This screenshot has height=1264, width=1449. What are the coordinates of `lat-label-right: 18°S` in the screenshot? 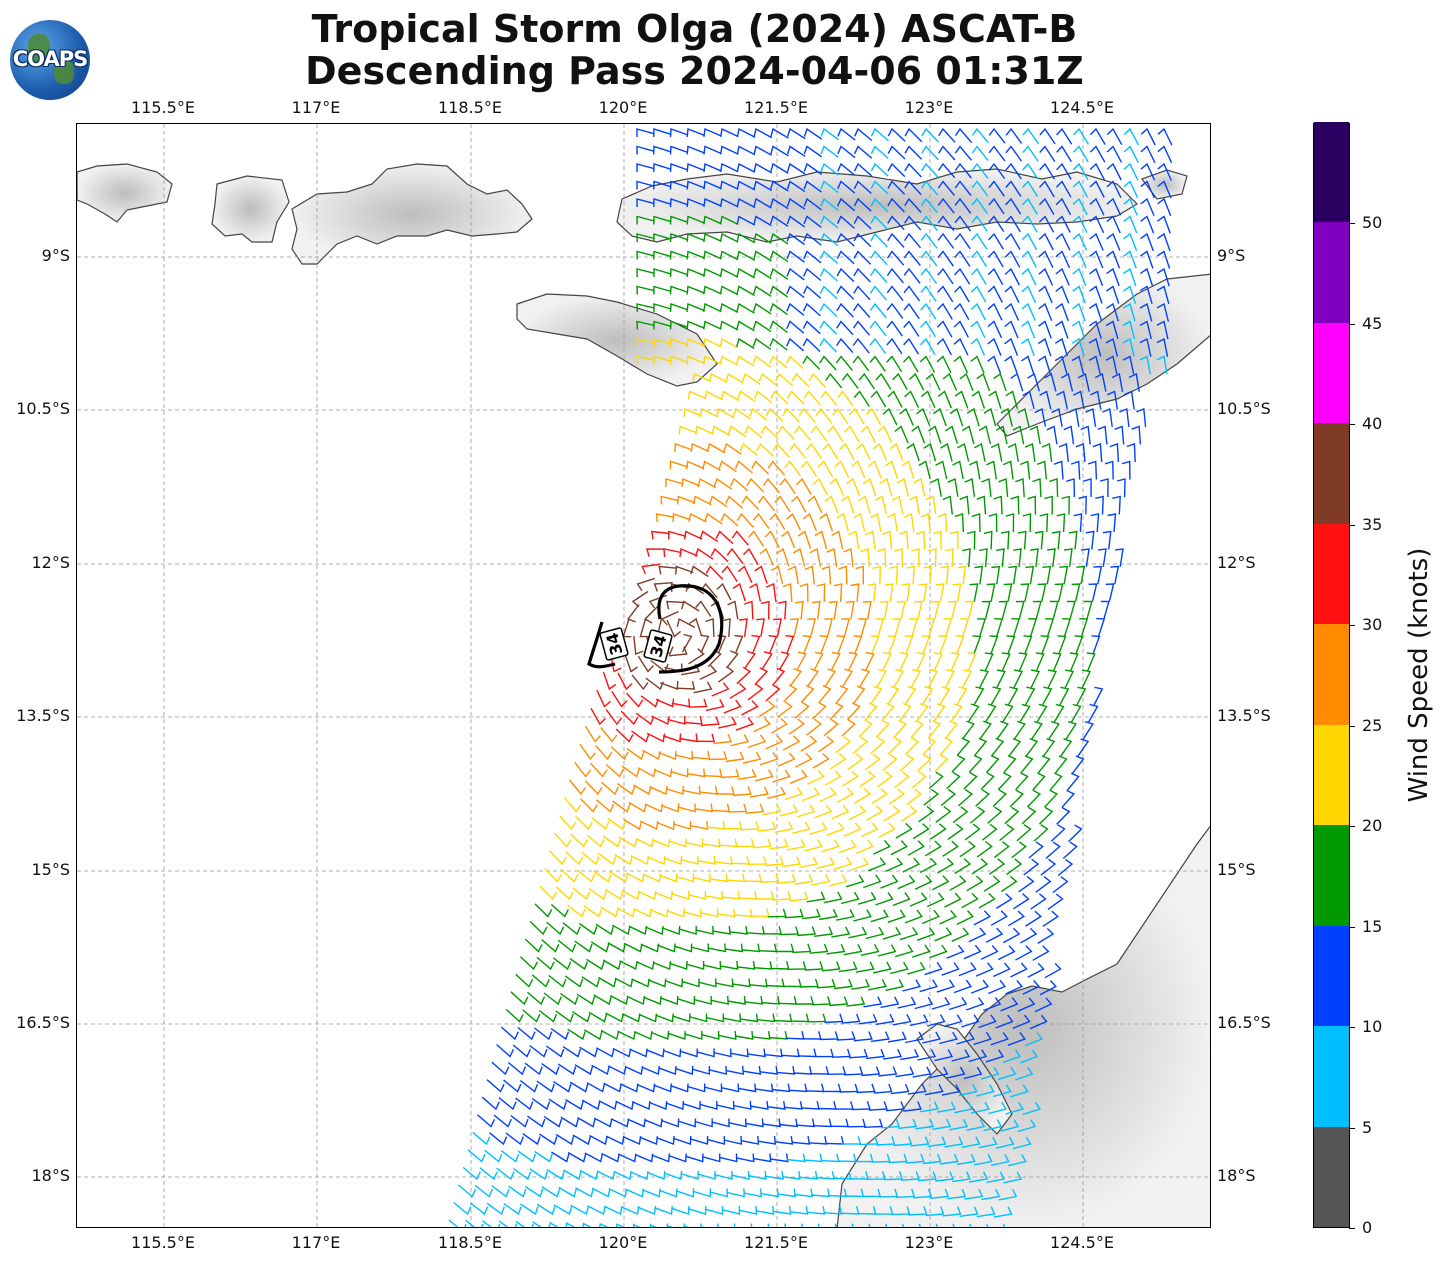 It's located at (1236, 1175).